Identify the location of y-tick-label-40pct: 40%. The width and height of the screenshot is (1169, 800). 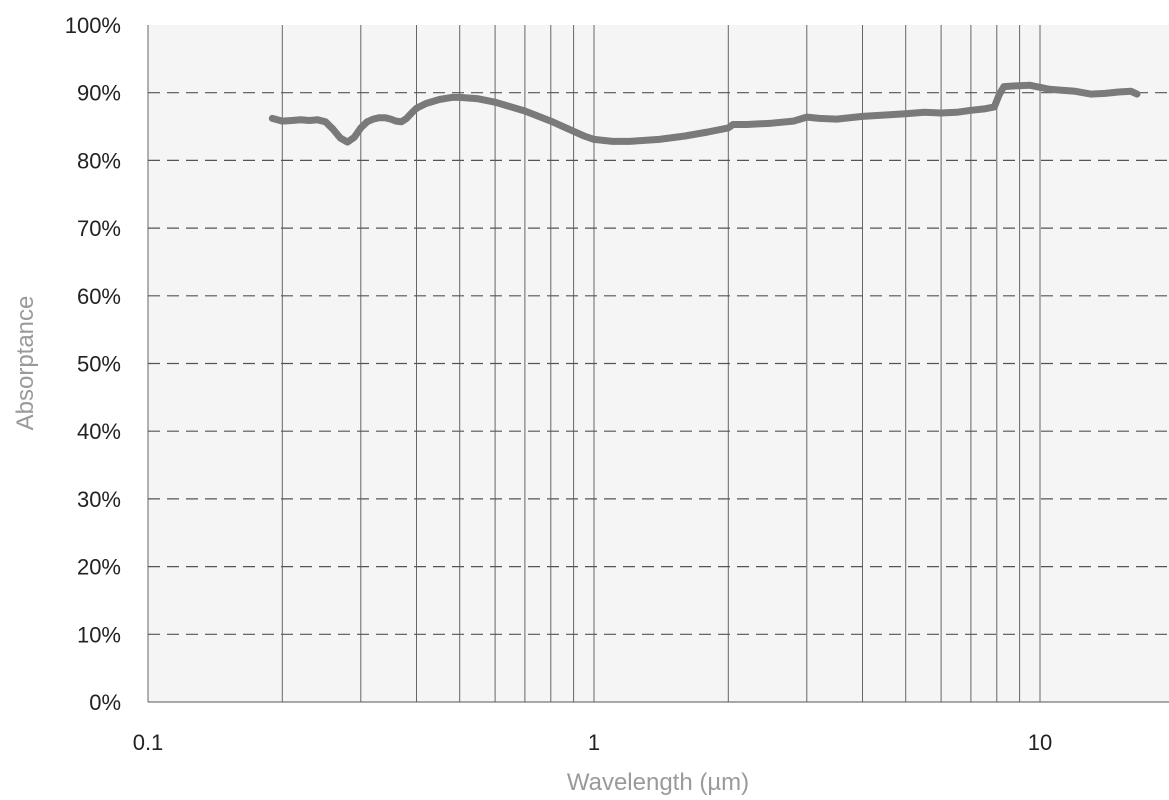
(99, 431).